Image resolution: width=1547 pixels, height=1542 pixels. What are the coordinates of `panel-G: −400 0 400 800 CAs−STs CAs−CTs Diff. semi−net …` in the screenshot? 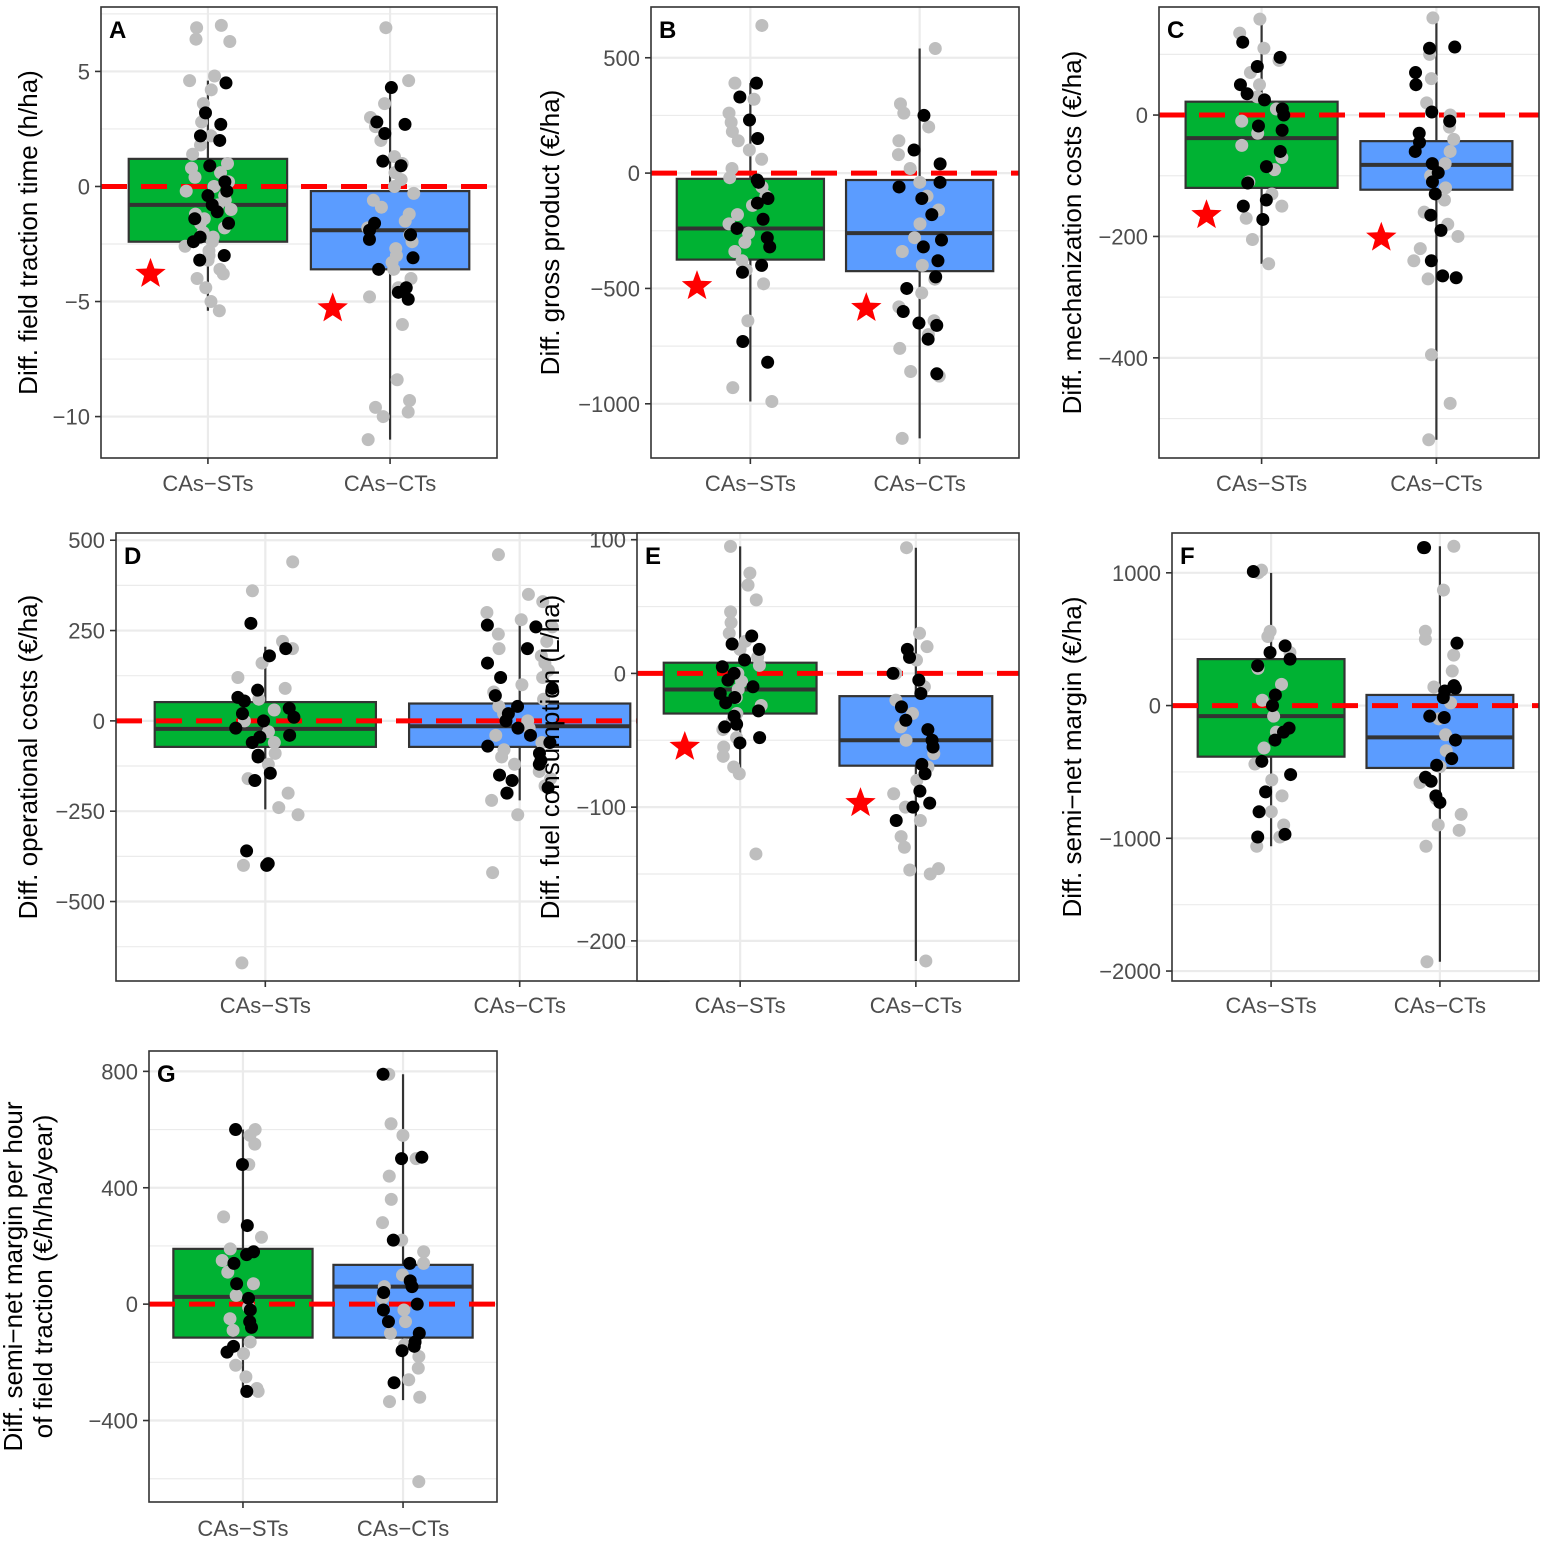 It's located at (249, 1295).